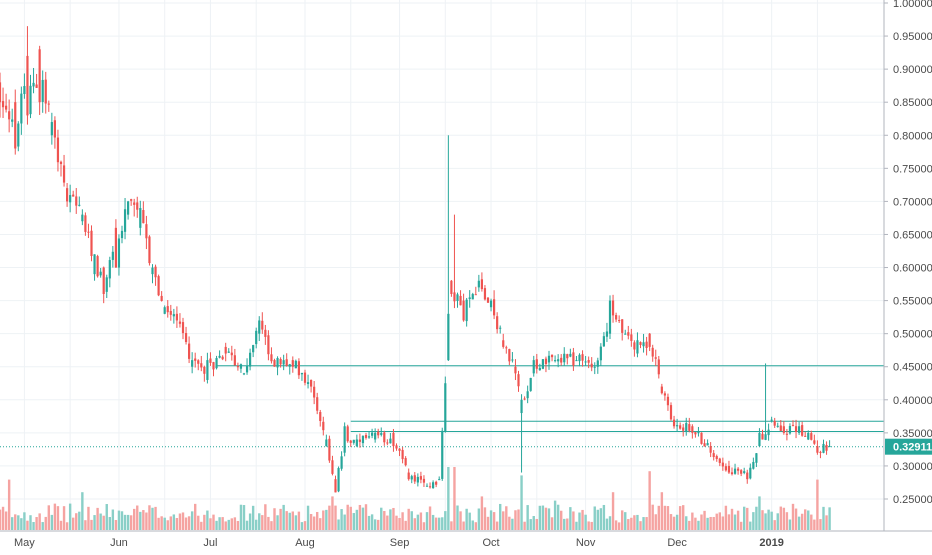 The height and width of the screenshot is (555, 932). I want to click on price-tick-label: 0.60000, so click(912, 269).